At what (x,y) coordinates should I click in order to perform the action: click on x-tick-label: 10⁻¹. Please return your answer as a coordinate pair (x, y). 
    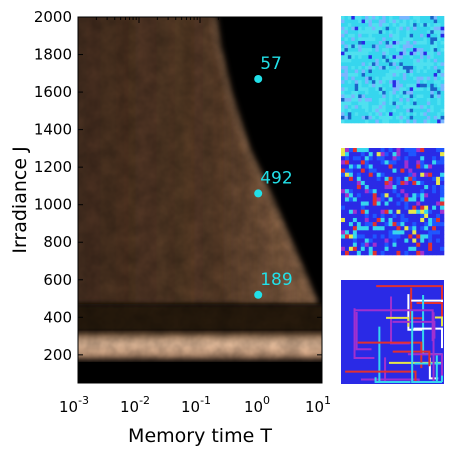
    Looking at the image, I should click on (196, 405).